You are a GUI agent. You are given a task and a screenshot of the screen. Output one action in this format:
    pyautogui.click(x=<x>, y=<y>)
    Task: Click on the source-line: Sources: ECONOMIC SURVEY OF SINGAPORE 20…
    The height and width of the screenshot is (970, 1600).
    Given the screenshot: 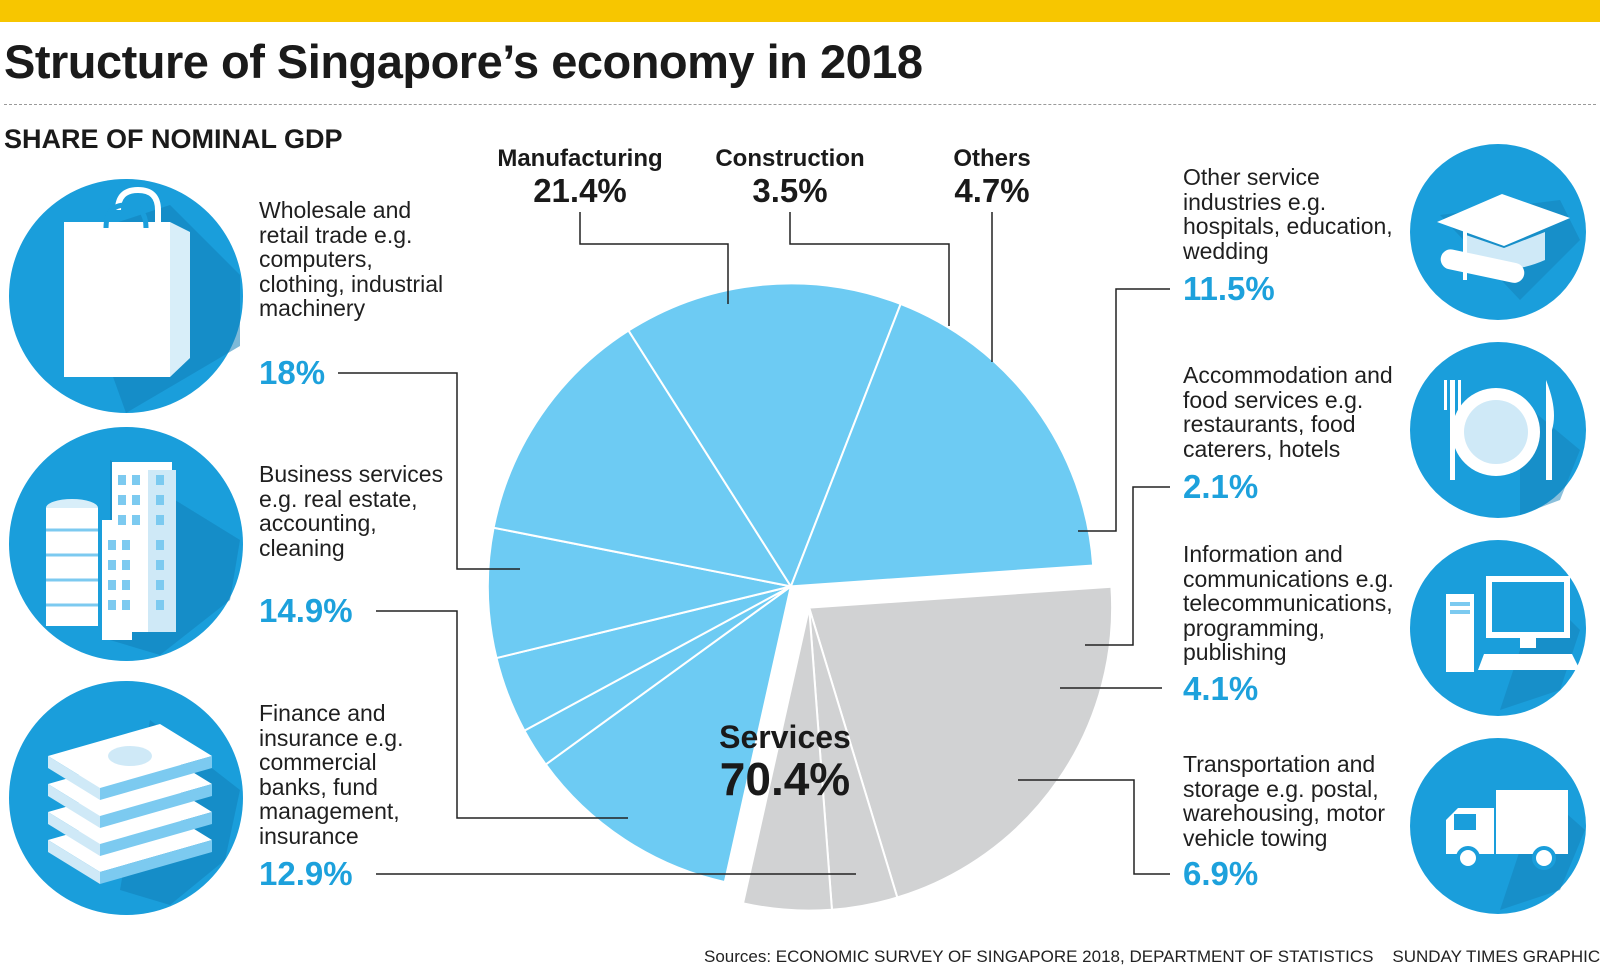 What is the action you would take?
    pyautogui.click(x=1152, y=957)
    